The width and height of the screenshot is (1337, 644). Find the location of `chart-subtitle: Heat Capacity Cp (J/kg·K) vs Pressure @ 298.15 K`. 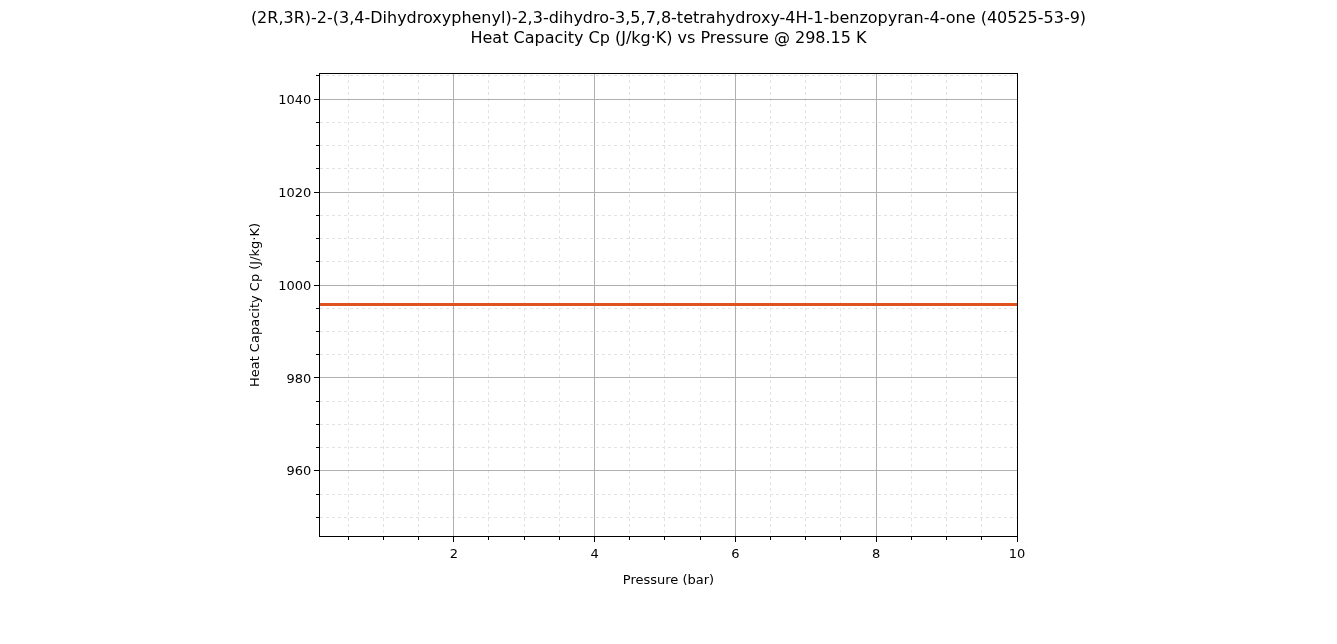

chart-subtitle: Heat Capacity Cp (J/kg·K) vs Pressure @ 298.15 K is located at coordinates (669, 38).